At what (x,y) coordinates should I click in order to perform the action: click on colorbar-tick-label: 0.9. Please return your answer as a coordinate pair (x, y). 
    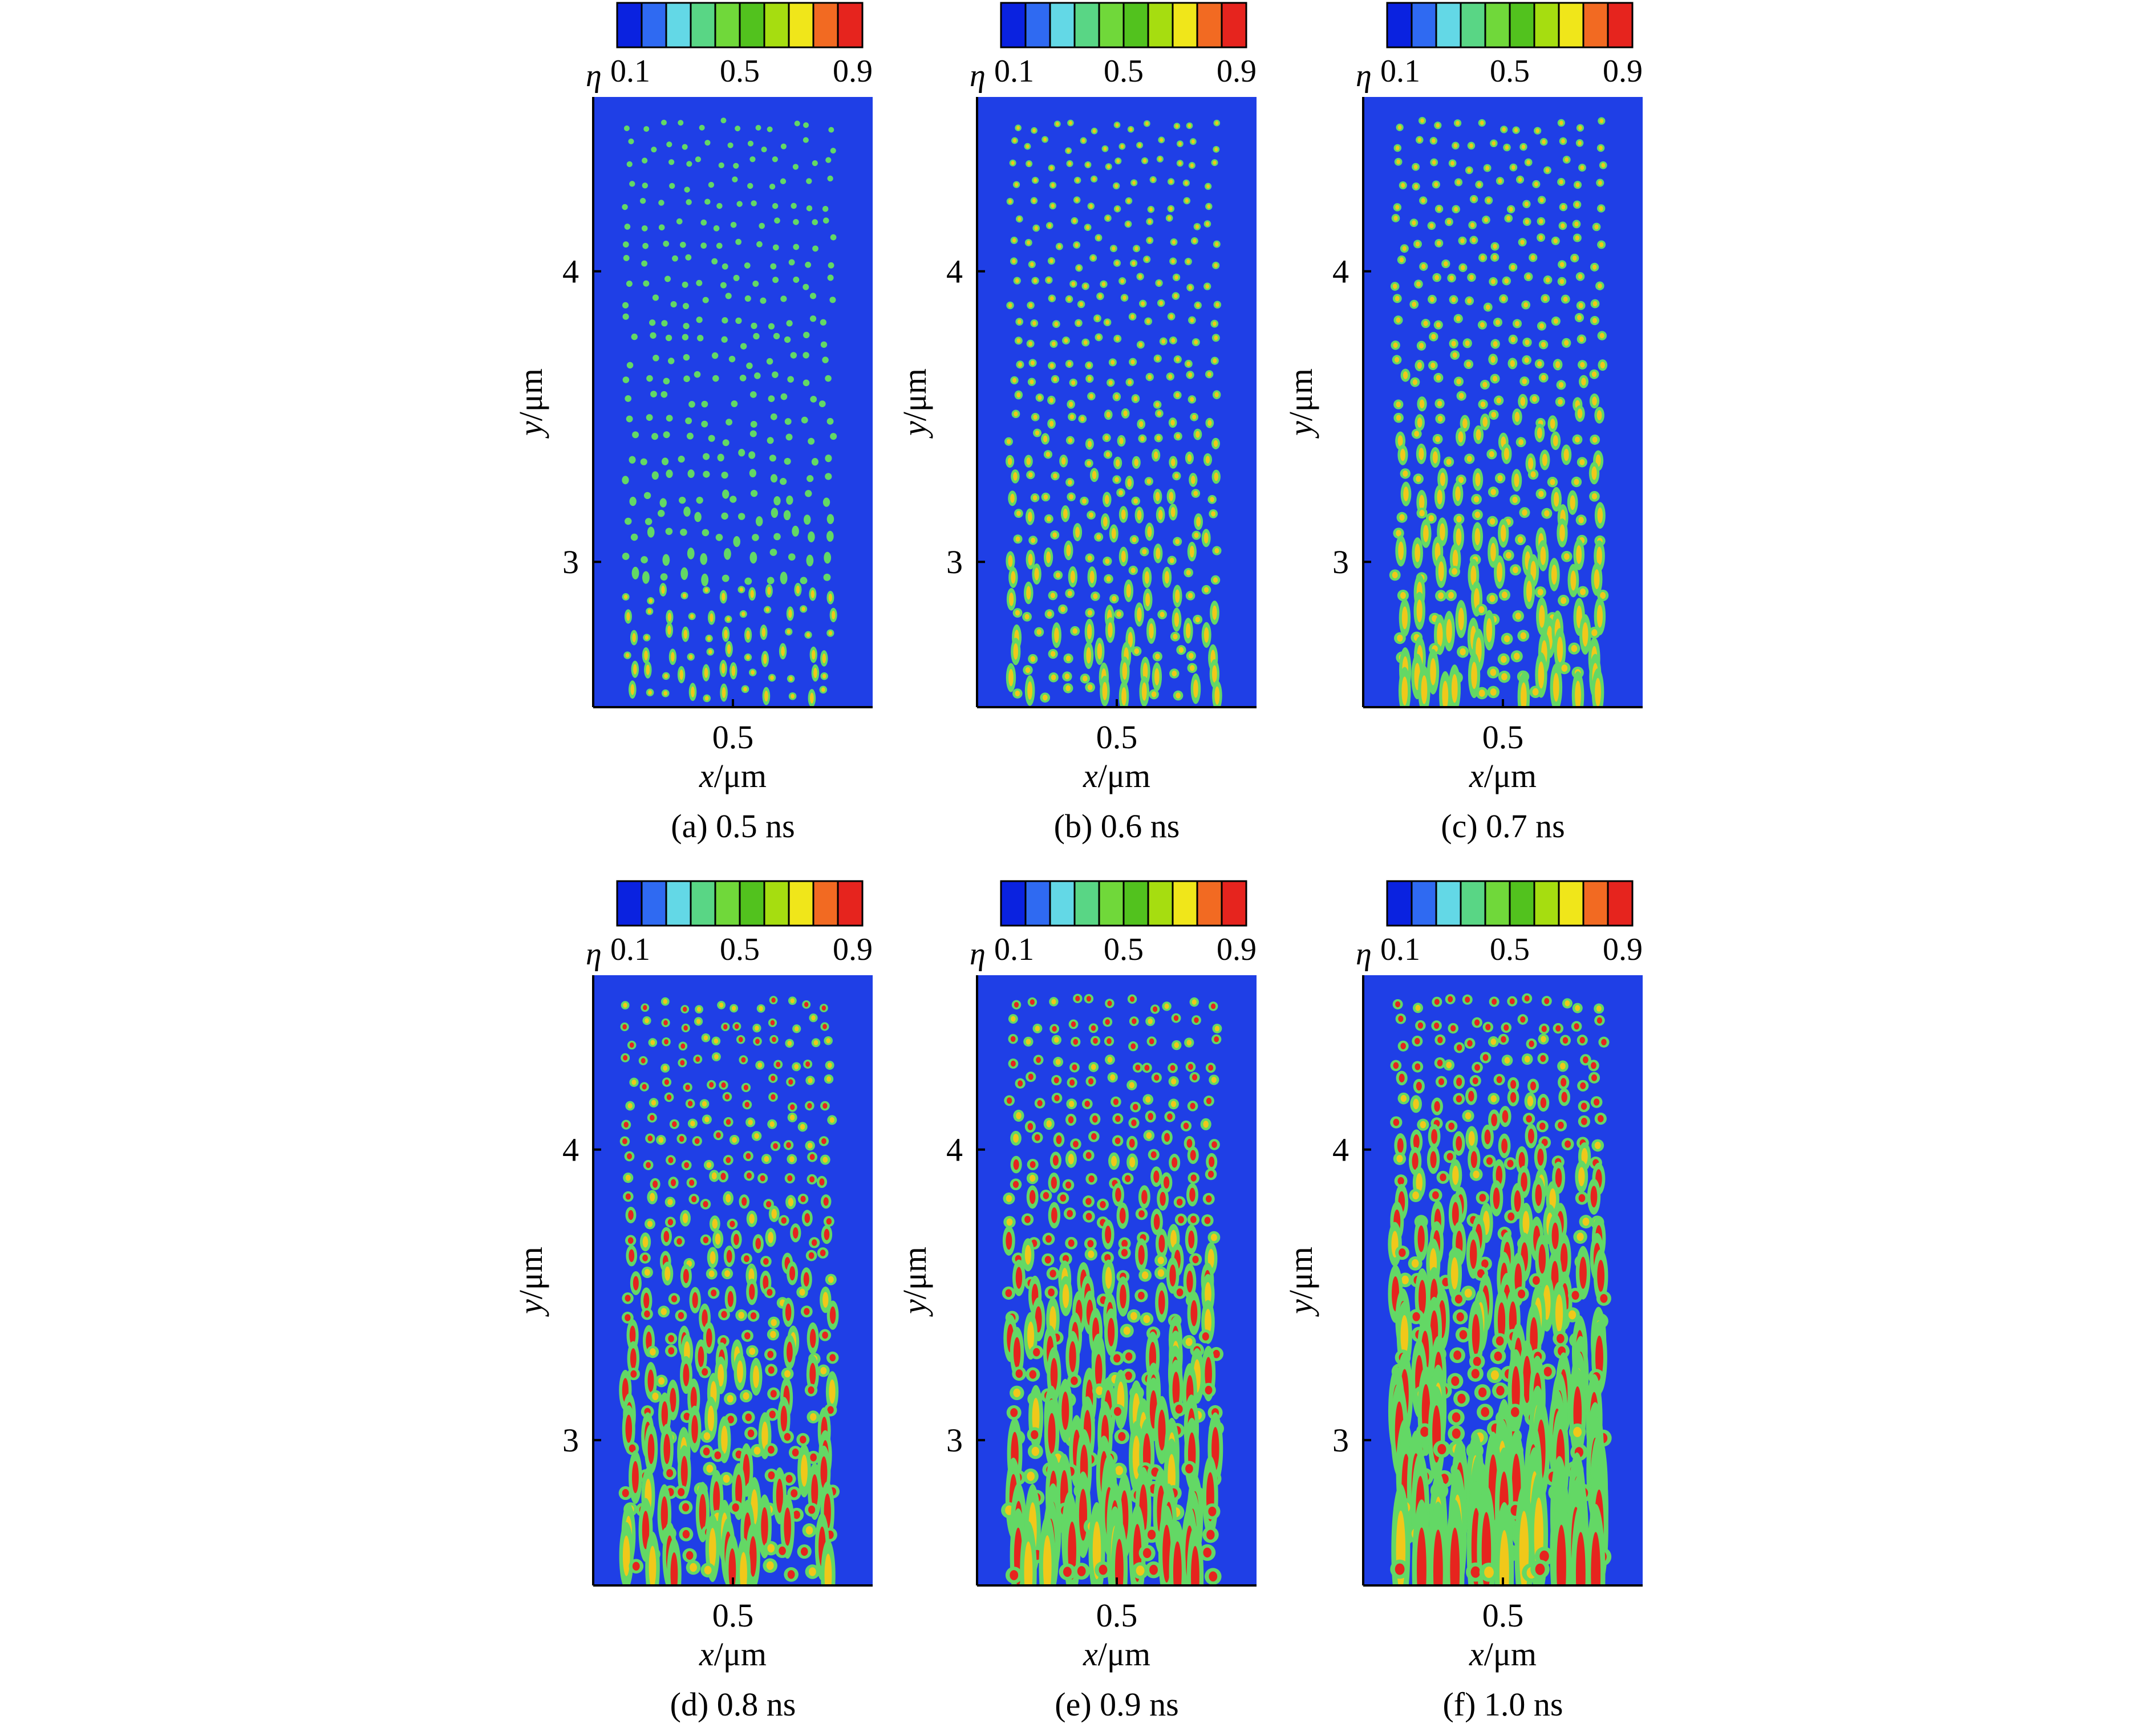
    Looking at the image, I should click on (853, 71).